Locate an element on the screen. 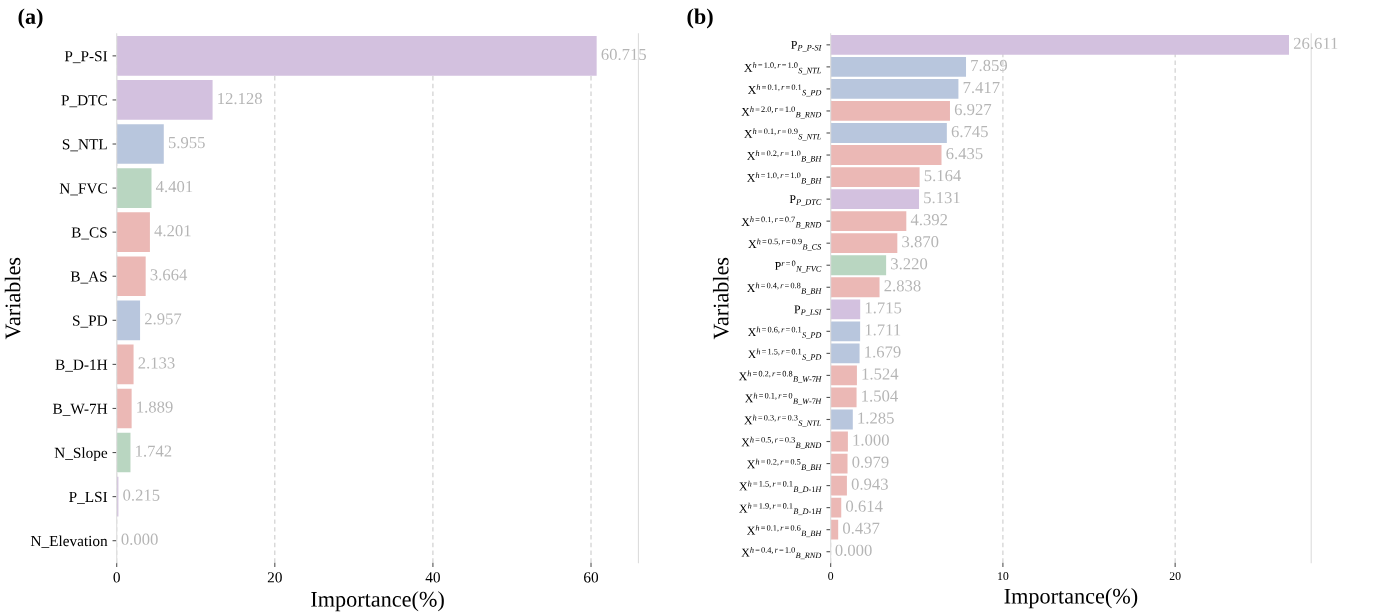 This screenshot has height=615, width=1373. y-tick-label: X$^{h=0.1,r=0.6}$$_{B_BH}$ is located at coordinates (784, 531).